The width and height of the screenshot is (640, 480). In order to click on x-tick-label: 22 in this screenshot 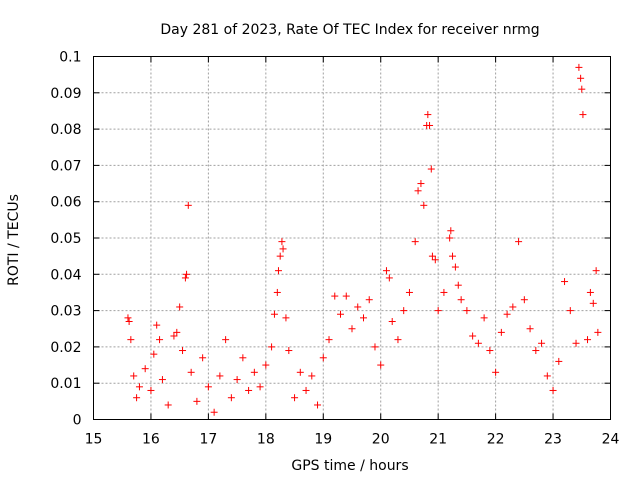, I will do `click(496, 440)`.